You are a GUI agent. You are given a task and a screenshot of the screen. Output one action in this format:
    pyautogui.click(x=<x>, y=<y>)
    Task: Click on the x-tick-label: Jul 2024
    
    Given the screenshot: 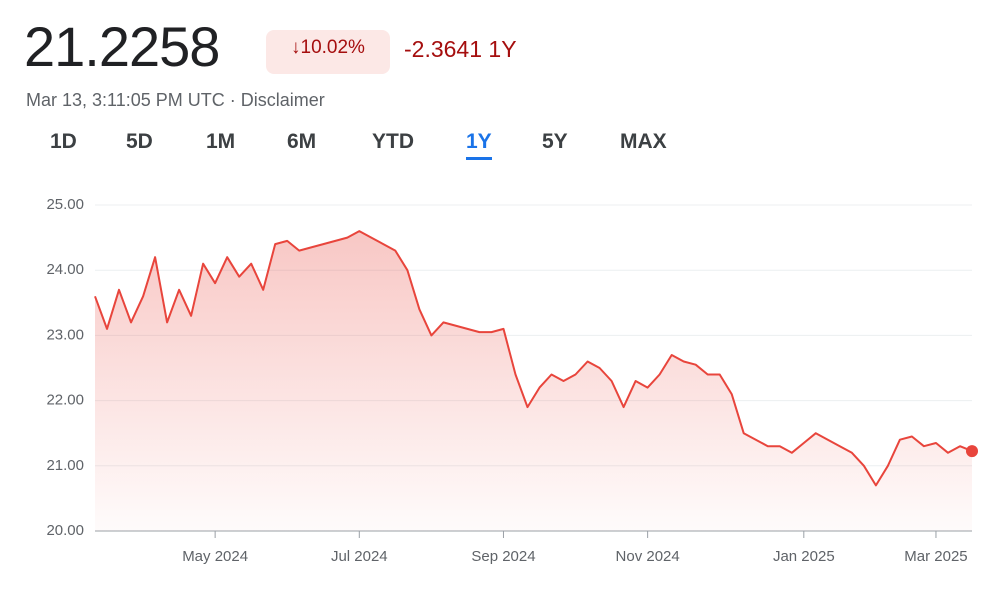 What is the action you would take?
    pyautogui.click(x=359, y=556)
    